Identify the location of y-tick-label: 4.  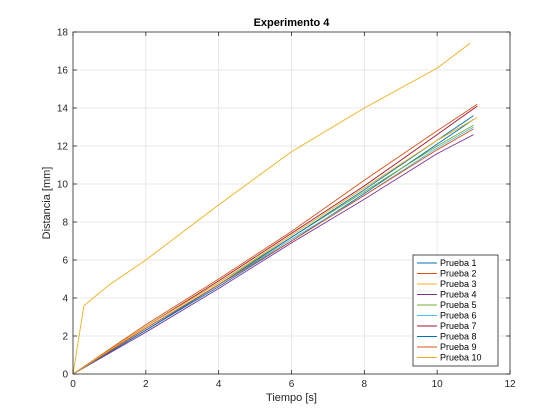
(65, 299).